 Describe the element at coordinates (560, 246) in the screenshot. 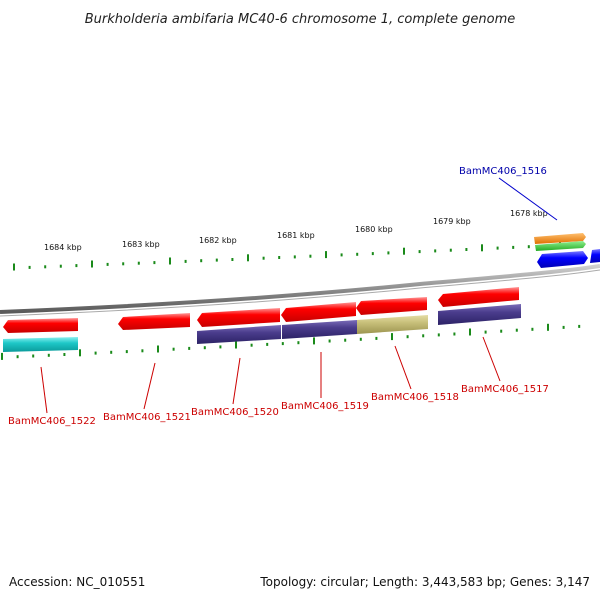

I see `gene-1516-cog-green` at that location.